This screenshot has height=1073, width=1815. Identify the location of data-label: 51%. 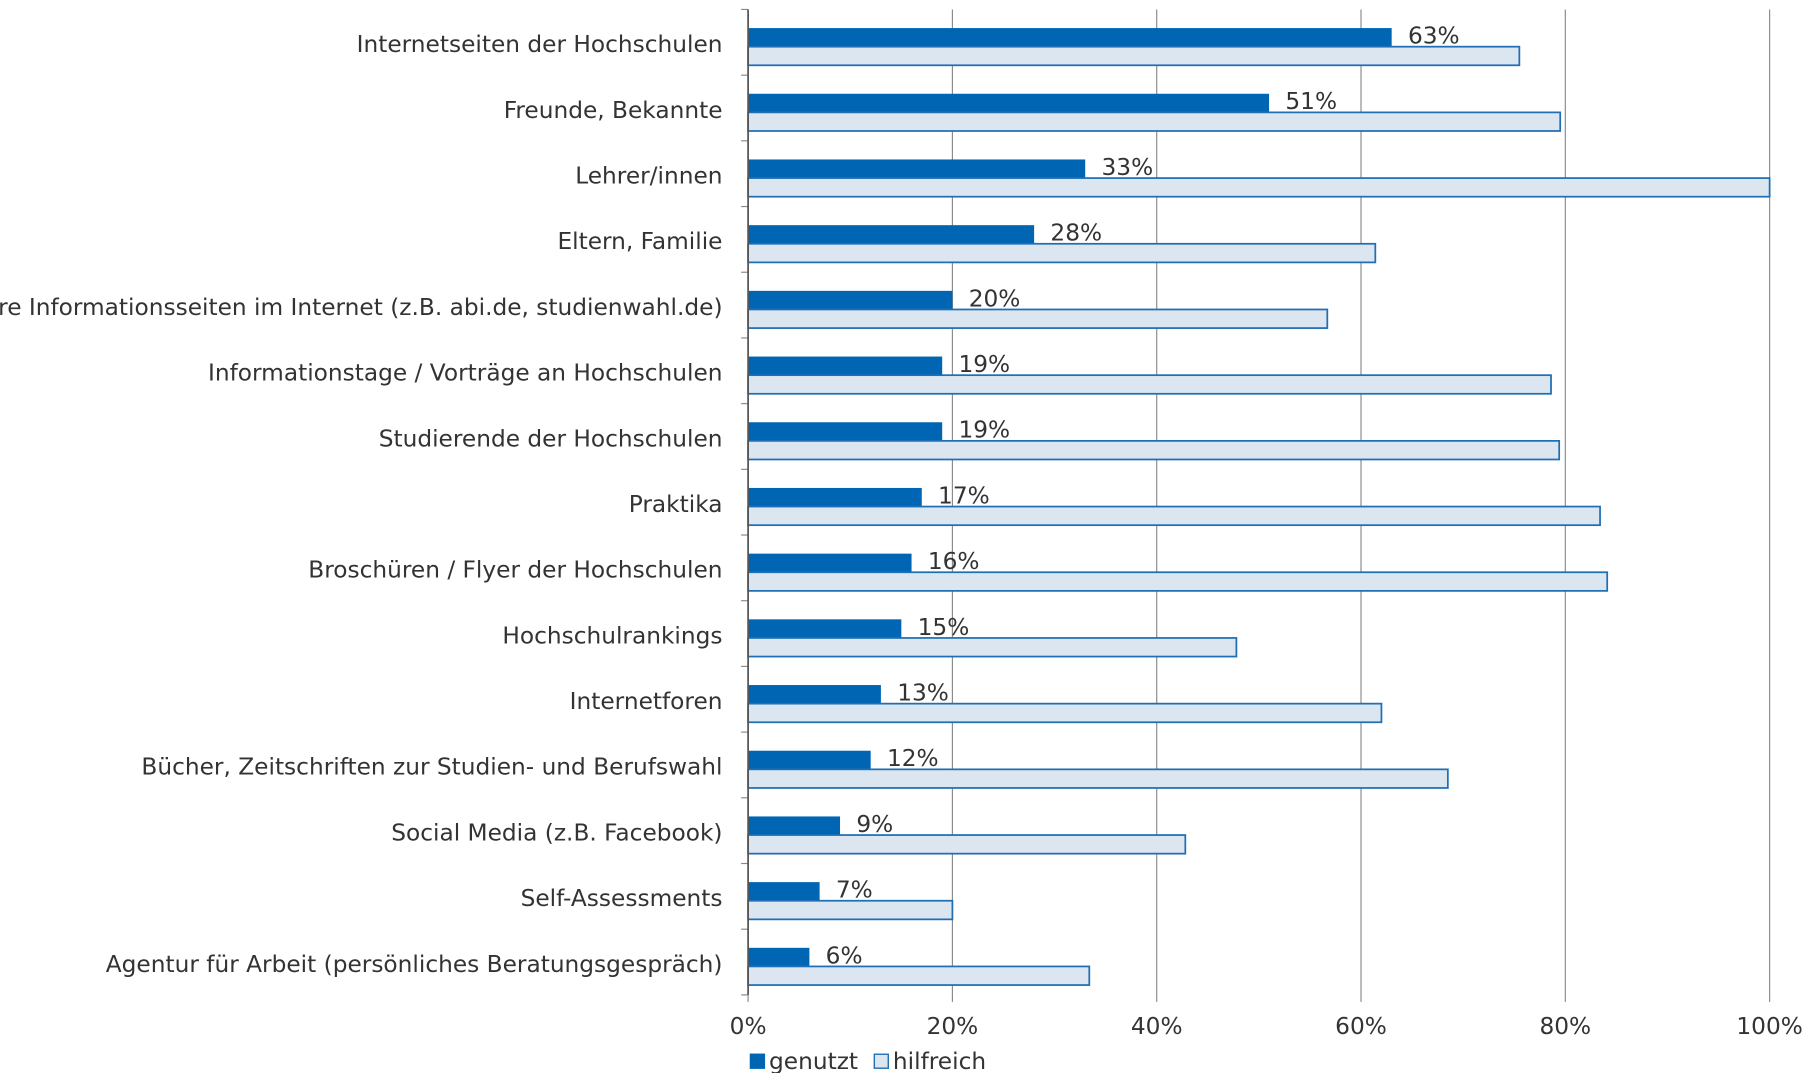
(1311, 101).